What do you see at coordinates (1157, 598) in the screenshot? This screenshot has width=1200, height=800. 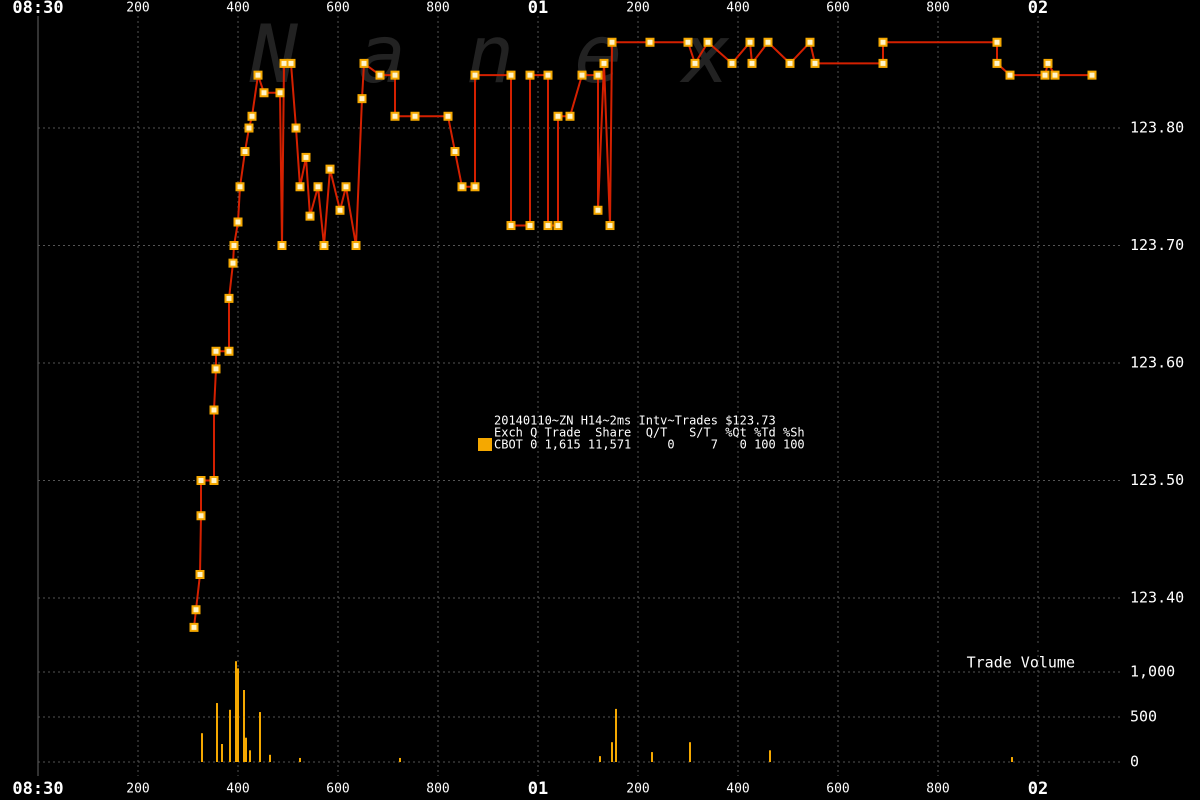 I see `y-tick-label: 123.40` at bounding box center [1157, 598].